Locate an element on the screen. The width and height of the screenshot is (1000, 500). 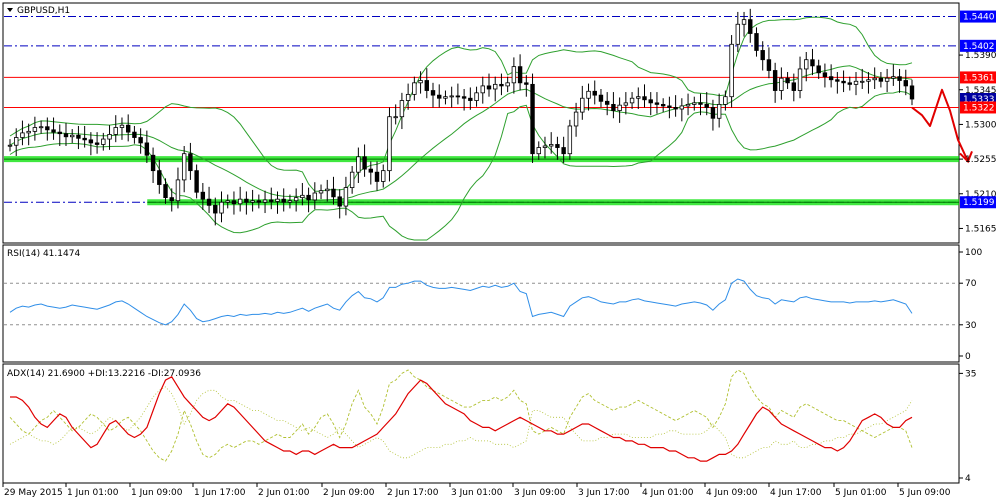
time-axis-label: 1 Jun 09:00 is located at coordinates (157, 493).